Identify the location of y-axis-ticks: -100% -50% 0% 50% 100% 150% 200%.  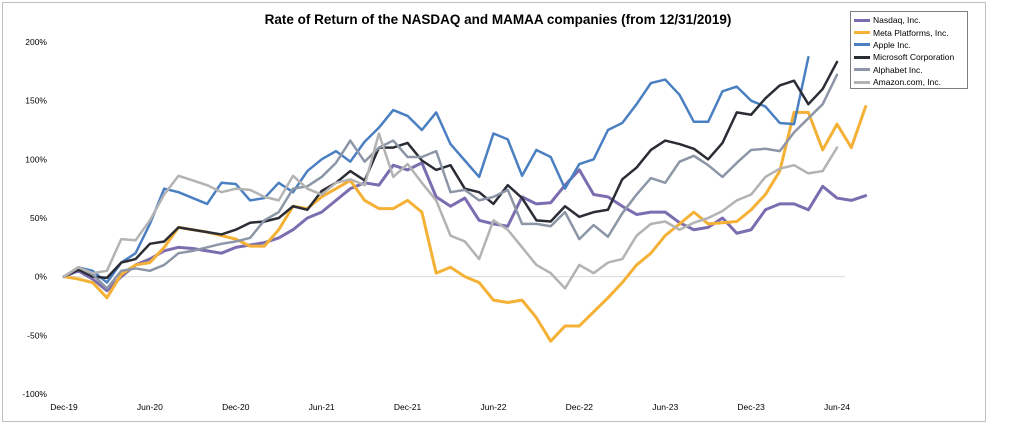
(34, 218).